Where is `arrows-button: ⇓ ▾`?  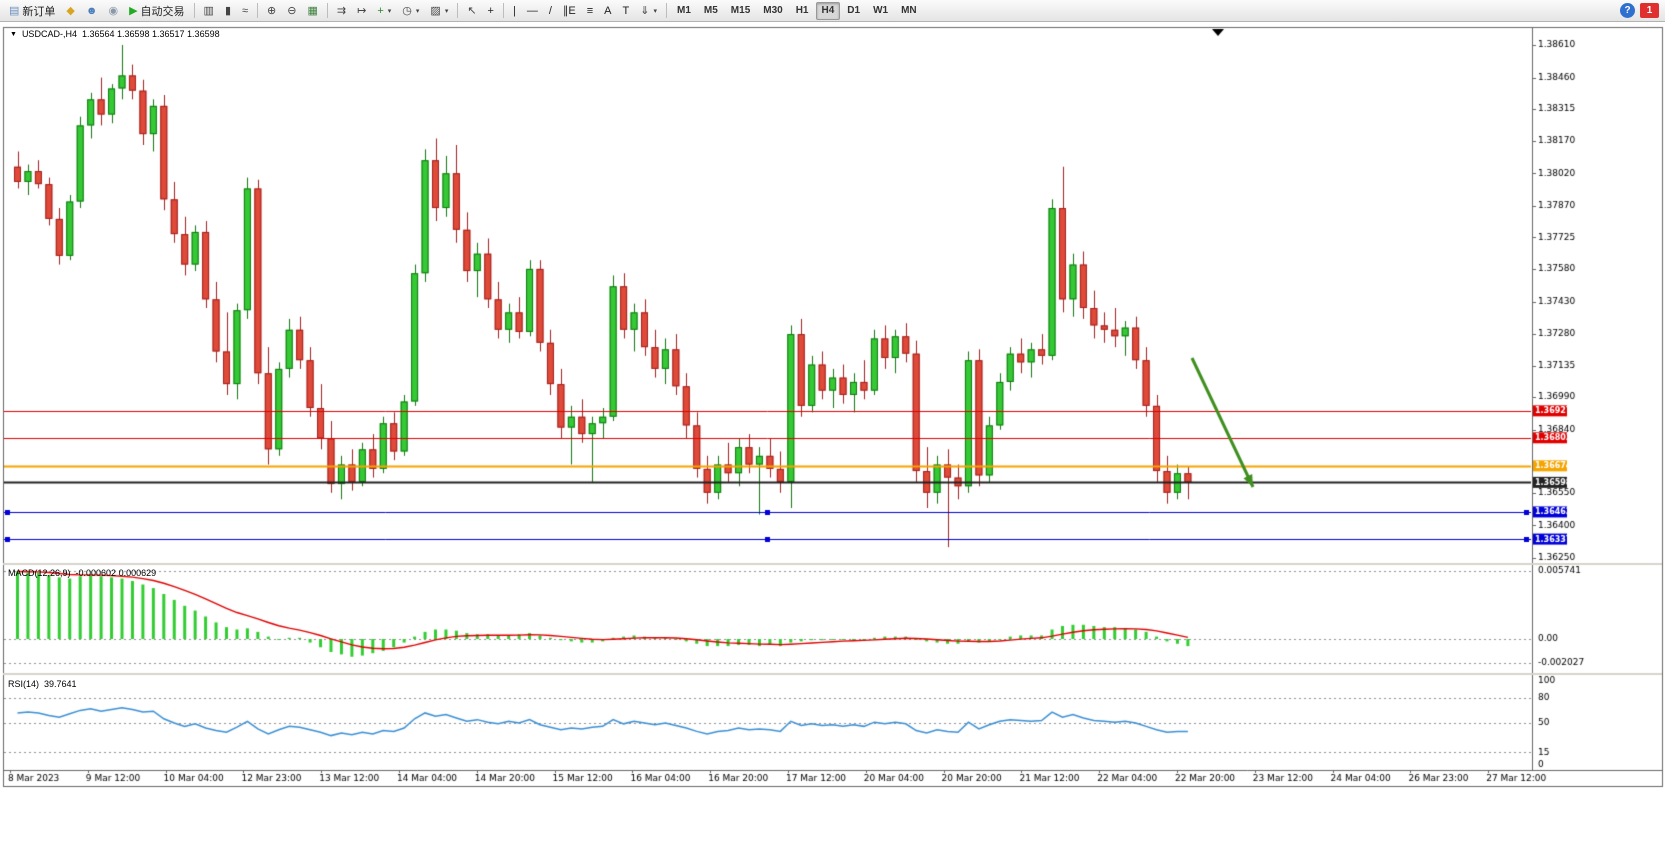
arrows-button: ⇓ ▾ is located at coordinates (648, 11).